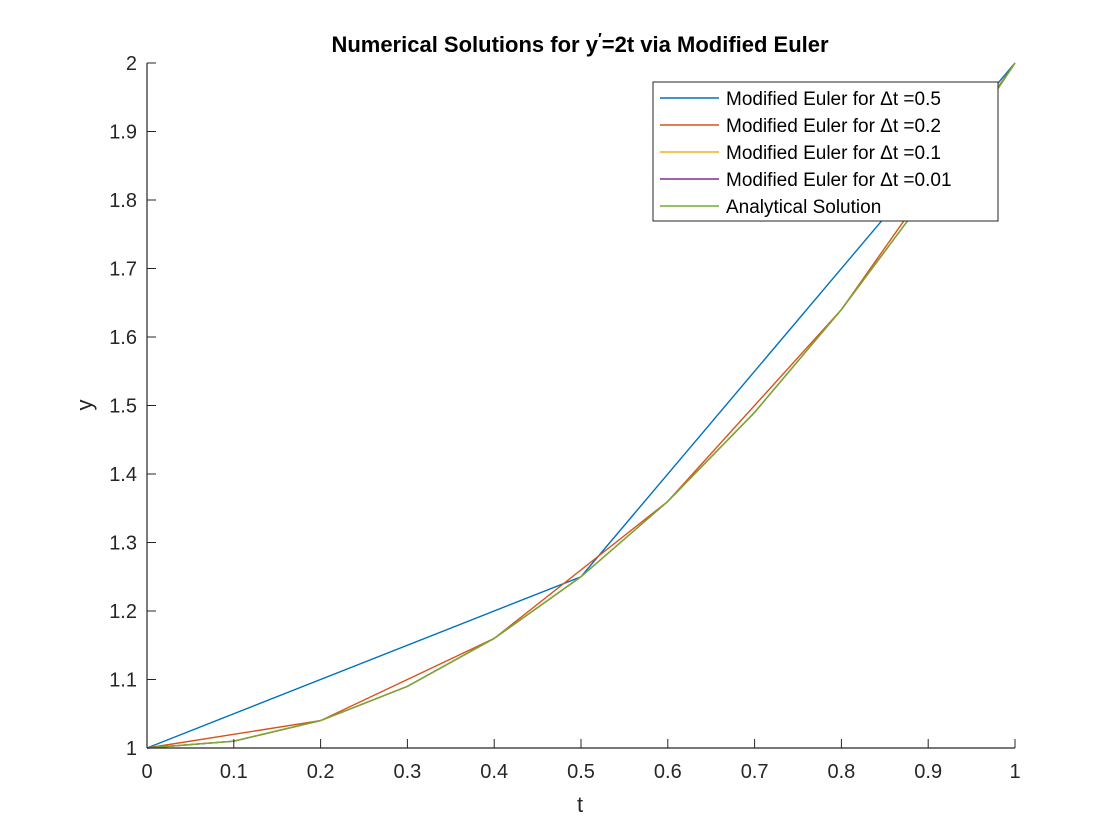 The image size is (1120, 840). Describe the element at coordinates (833, 126) in the screenshot. I see `legend-label-2: Modified Euler for Δt =0.2` at that location.